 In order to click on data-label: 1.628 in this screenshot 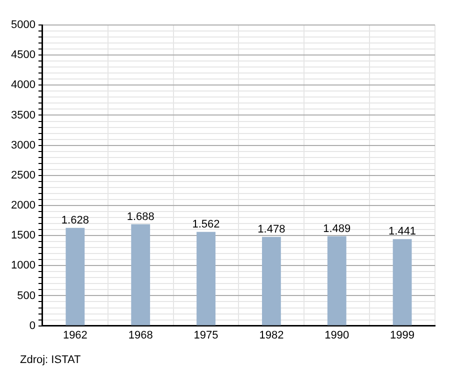, I will do `click(75, 220)`.